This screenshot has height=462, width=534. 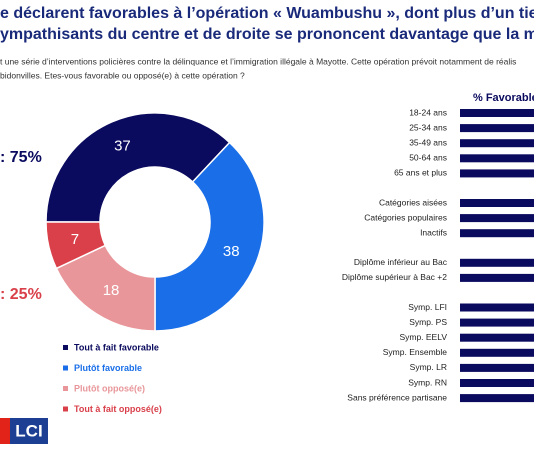 What do you see at coordinates (401, 262) in the screenshot?
I see `bar-category: Diplôme inférieur au Bac` at bounding box center [401, 262].